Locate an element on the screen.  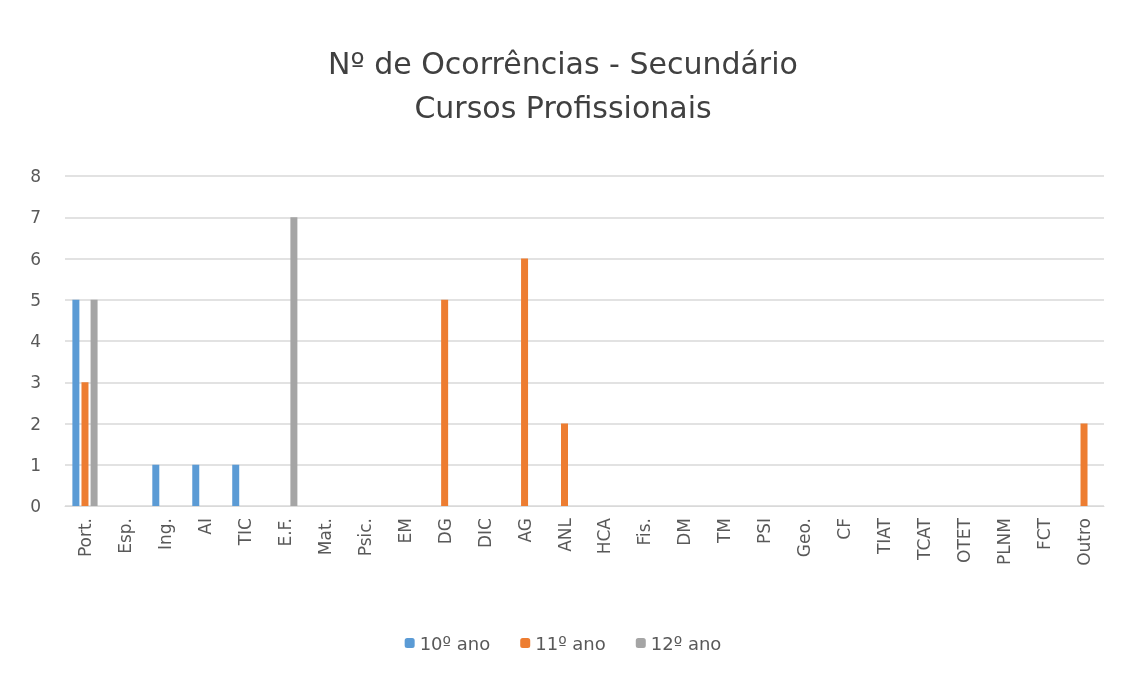
x-tick-label: DG is located at coordinates (444, 531).